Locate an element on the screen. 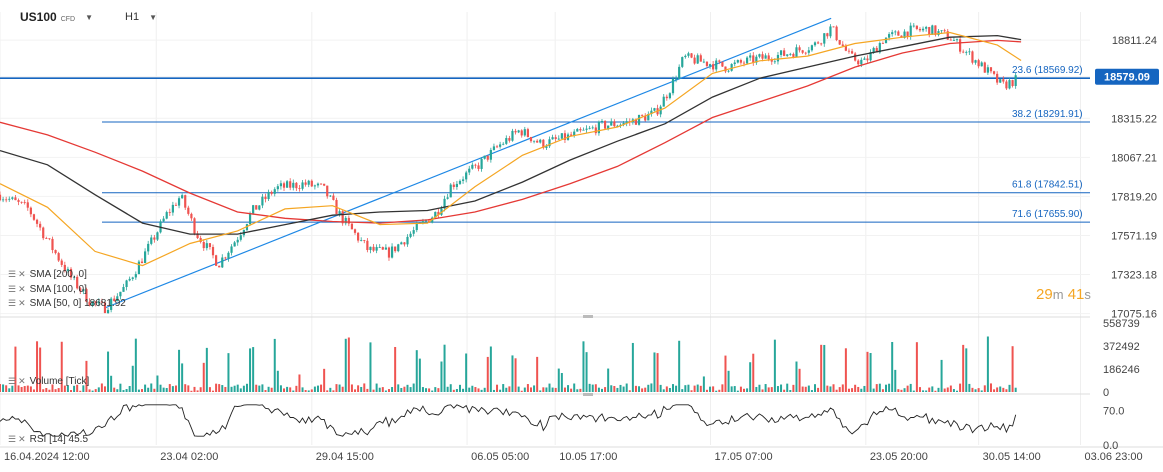 The image size is (1163, 472). time-tick-label: 23.05 20:00 is located at coordinates (899, 457).